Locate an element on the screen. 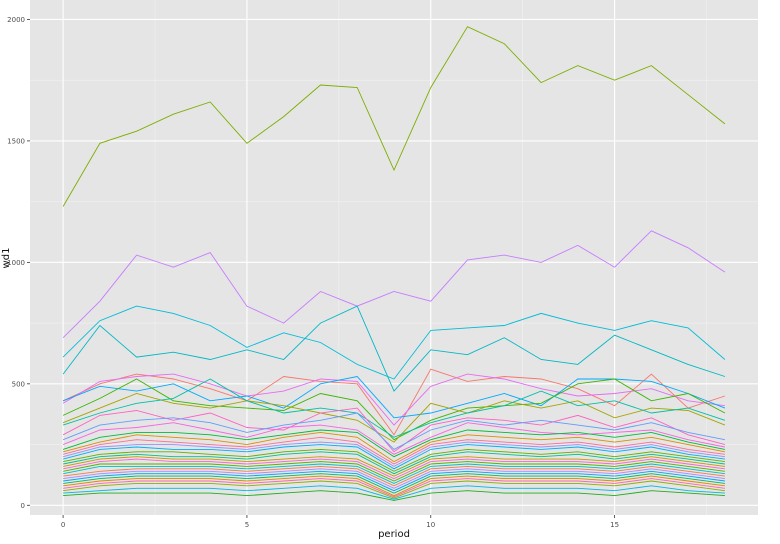 The image size is (780, 544). y-tick-label: 500 is located at coordinates (18, 384).